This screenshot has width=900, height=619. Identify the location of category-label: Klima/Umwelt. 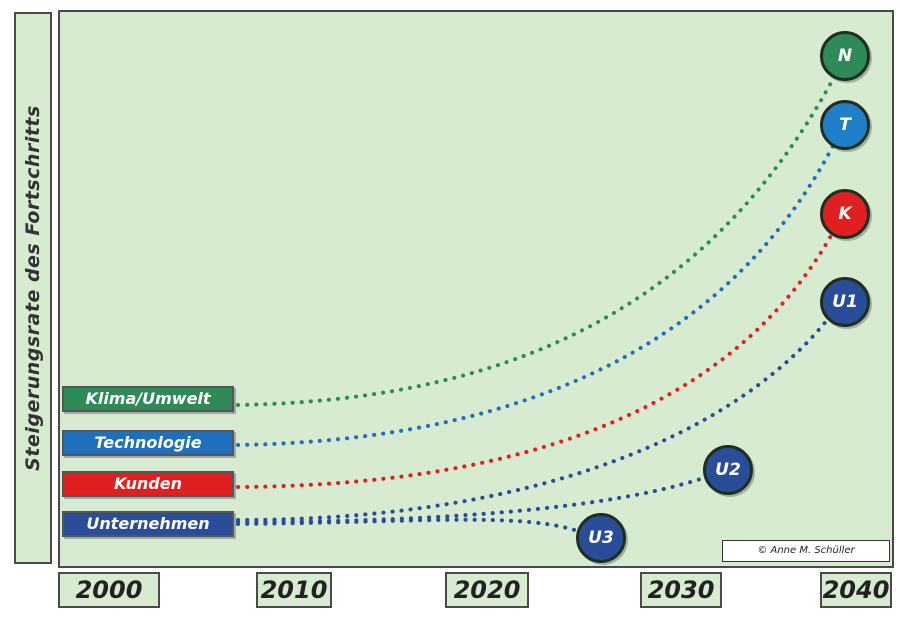
(148, 398).